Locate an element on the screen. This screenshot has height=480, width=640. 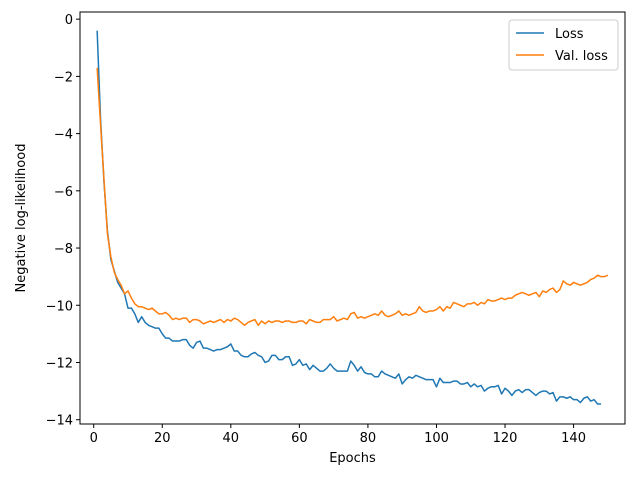
legend-label-loss: Loss is located at coordinates (569, 34).